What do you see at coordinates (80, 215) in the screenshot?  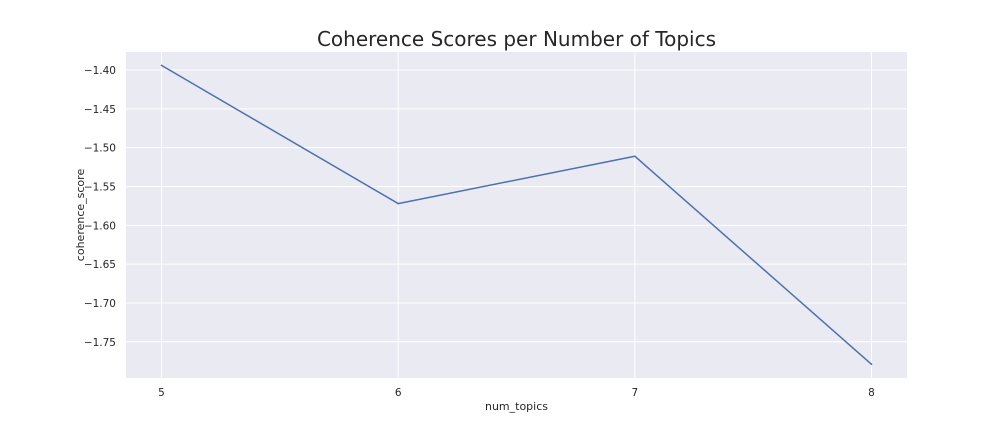 I see `y-axis-label: coherence_score` at bounding box center [80, 215].